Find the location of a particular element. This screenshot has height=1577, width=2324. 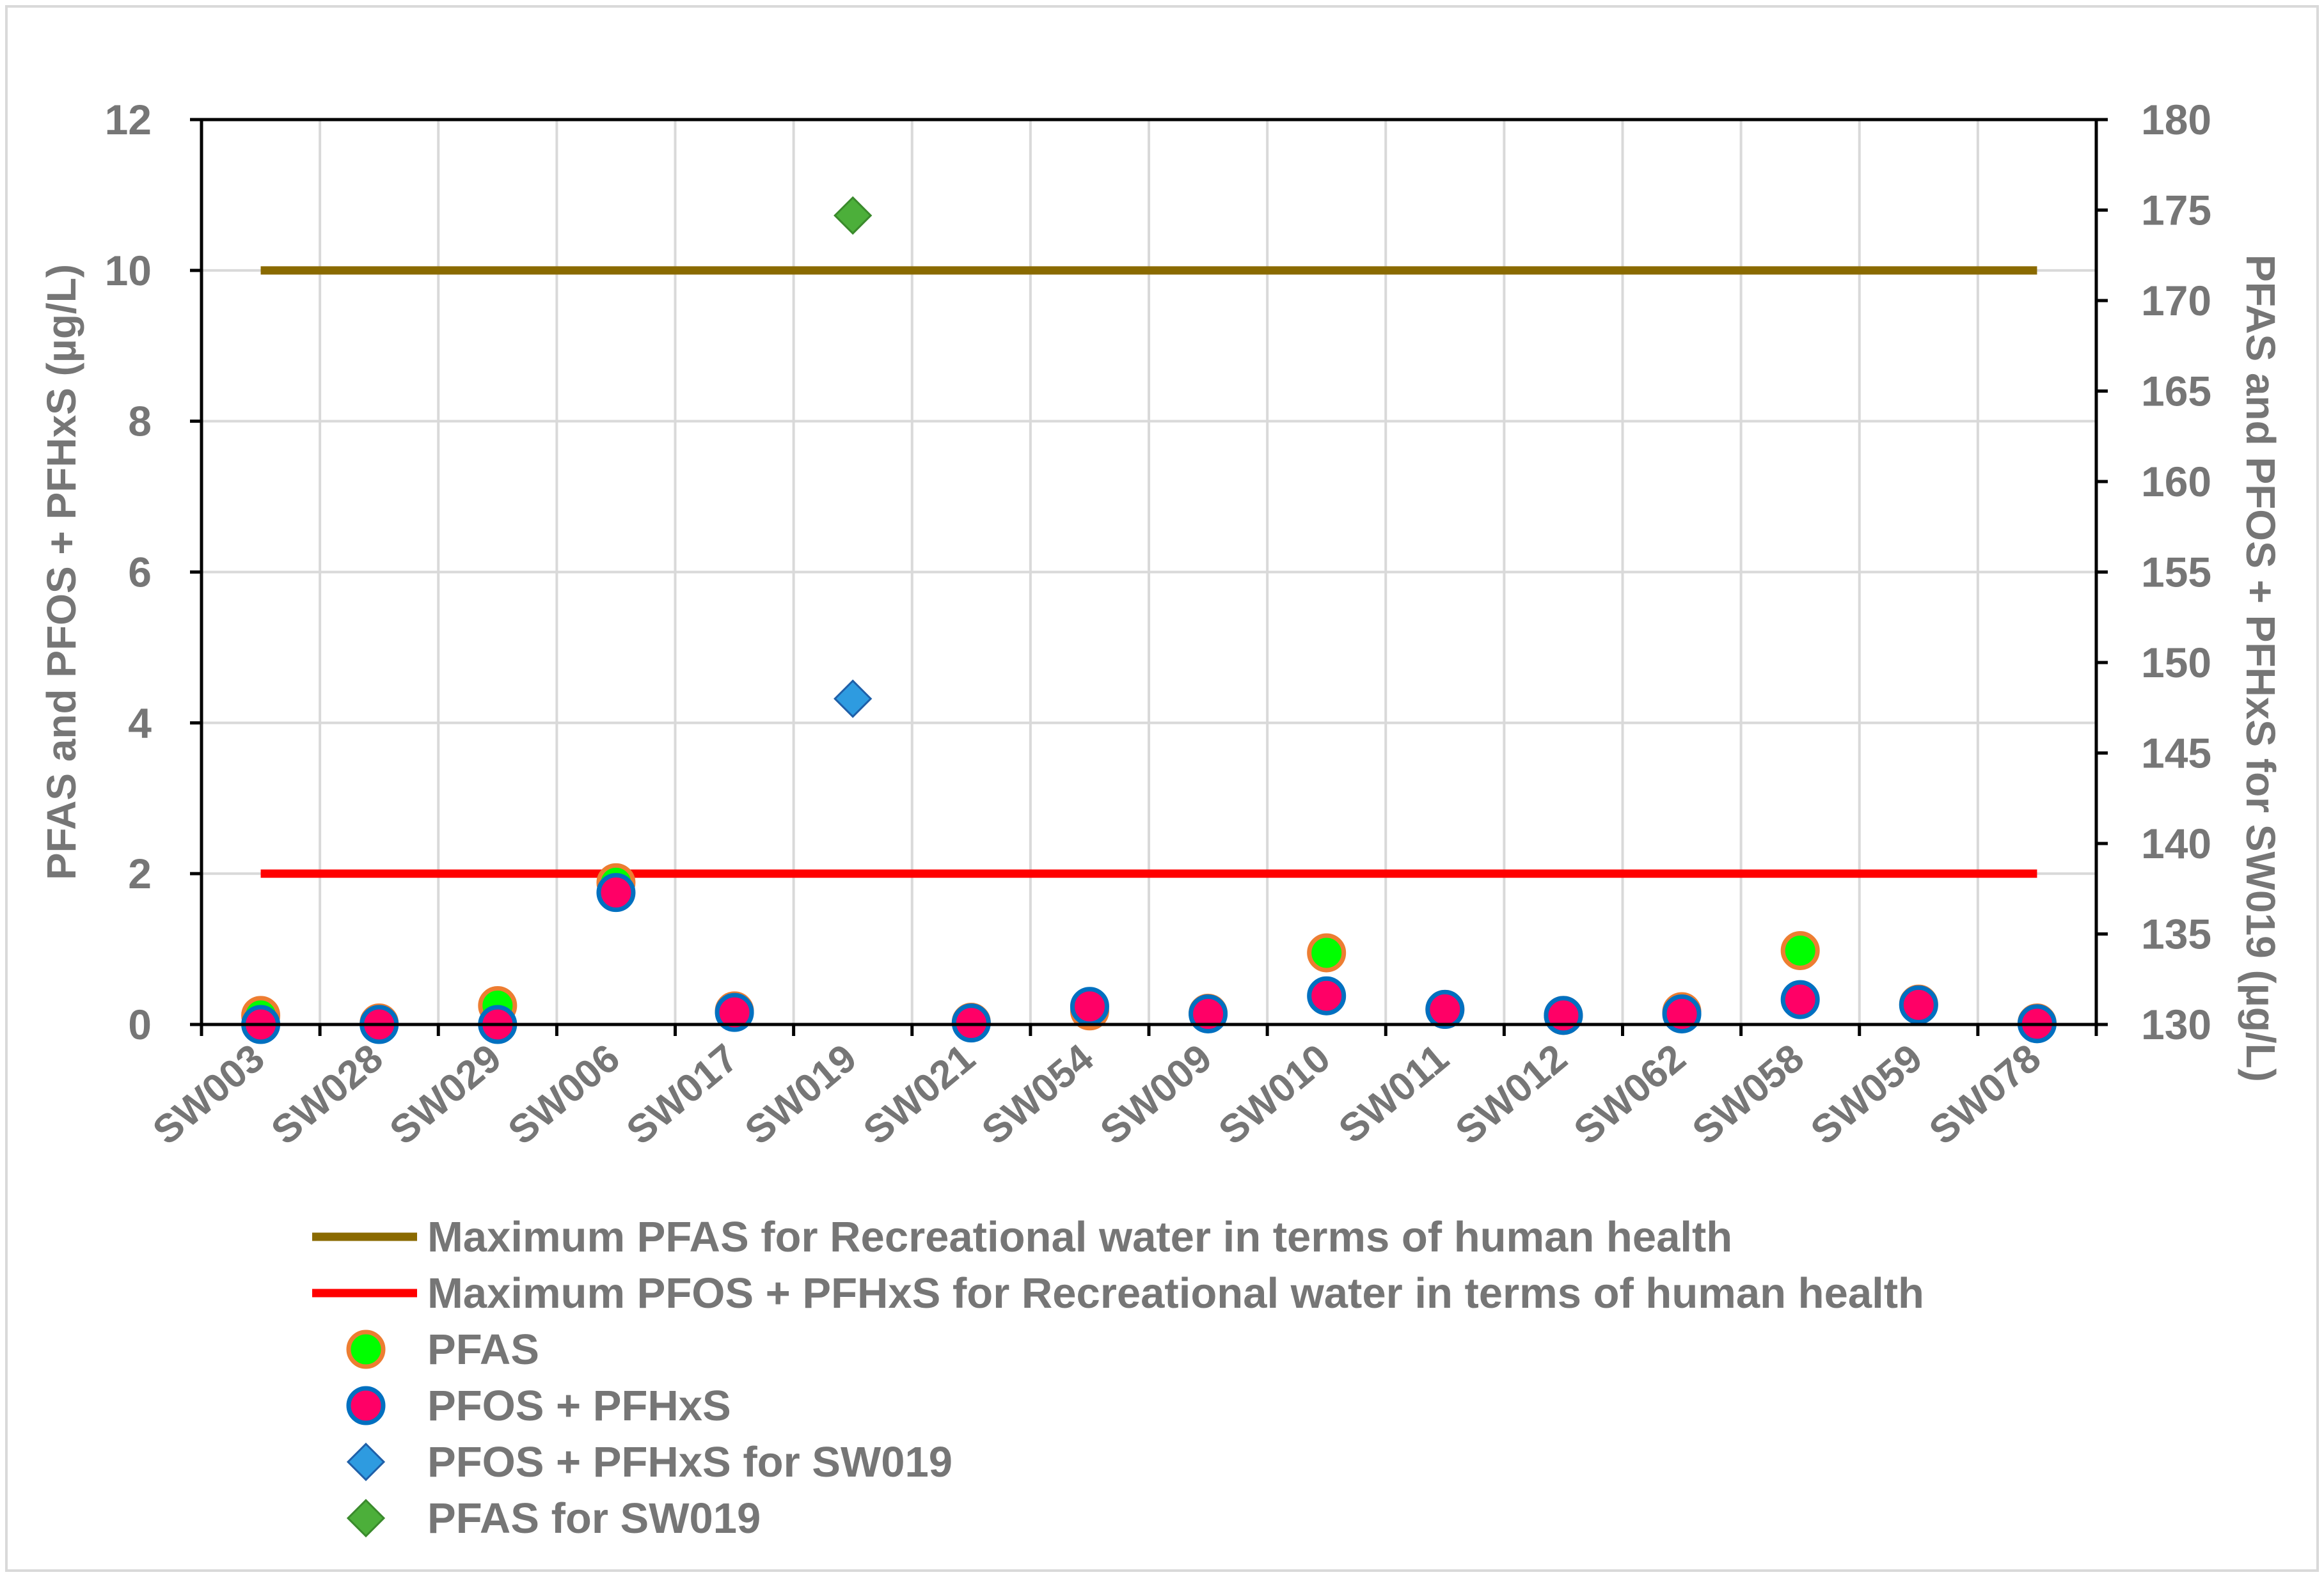

legend-label: PFAS for SW019 is located at coordinates (594, 1518).